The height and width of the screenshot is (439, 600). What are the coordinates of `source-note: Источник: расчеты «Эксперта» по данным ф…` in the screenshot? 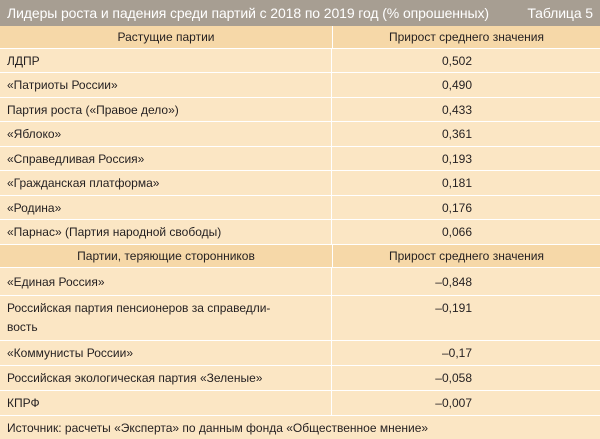 It's located at (218, 427).